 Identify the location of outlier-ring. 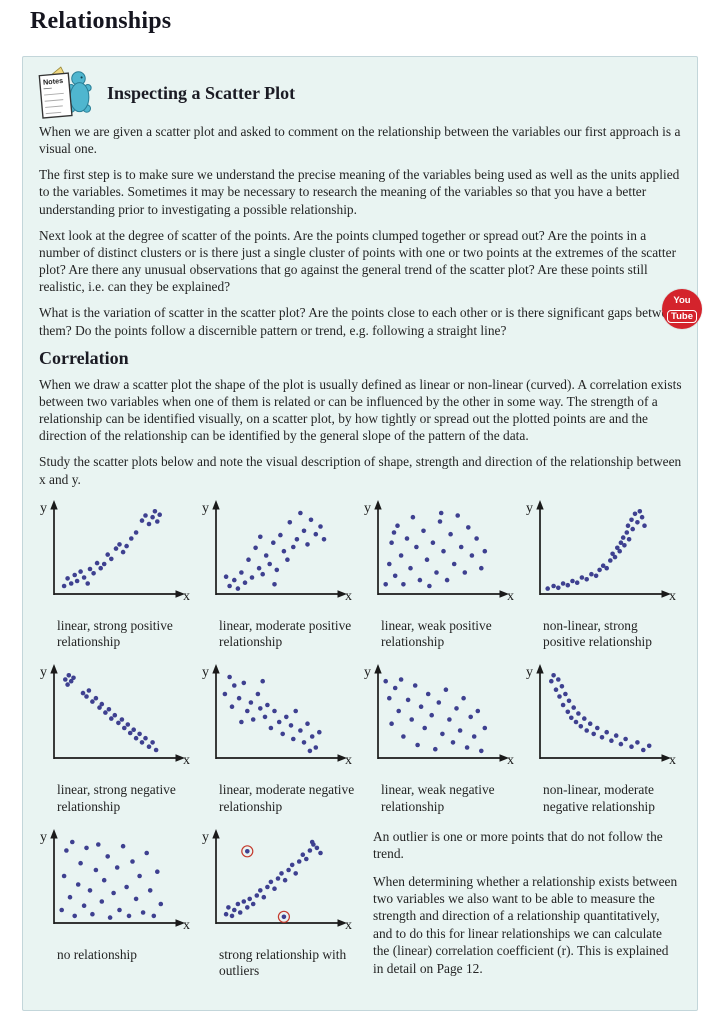
(284, 916).